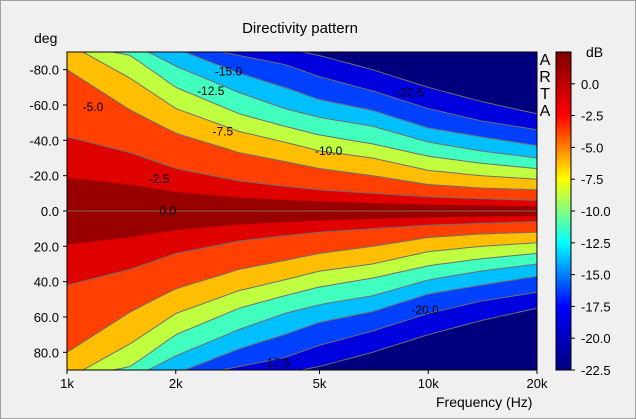  I want to click on contour-label: -7.5, so click(222, 132).